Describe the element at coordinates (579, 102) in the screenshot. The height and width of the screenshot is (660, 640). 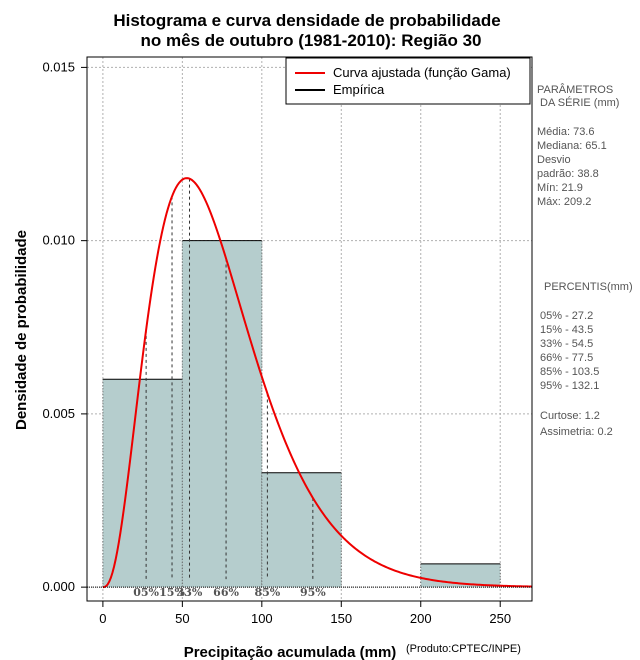
I see `params-title-2: DA SÉRIE (mm)` at that location.